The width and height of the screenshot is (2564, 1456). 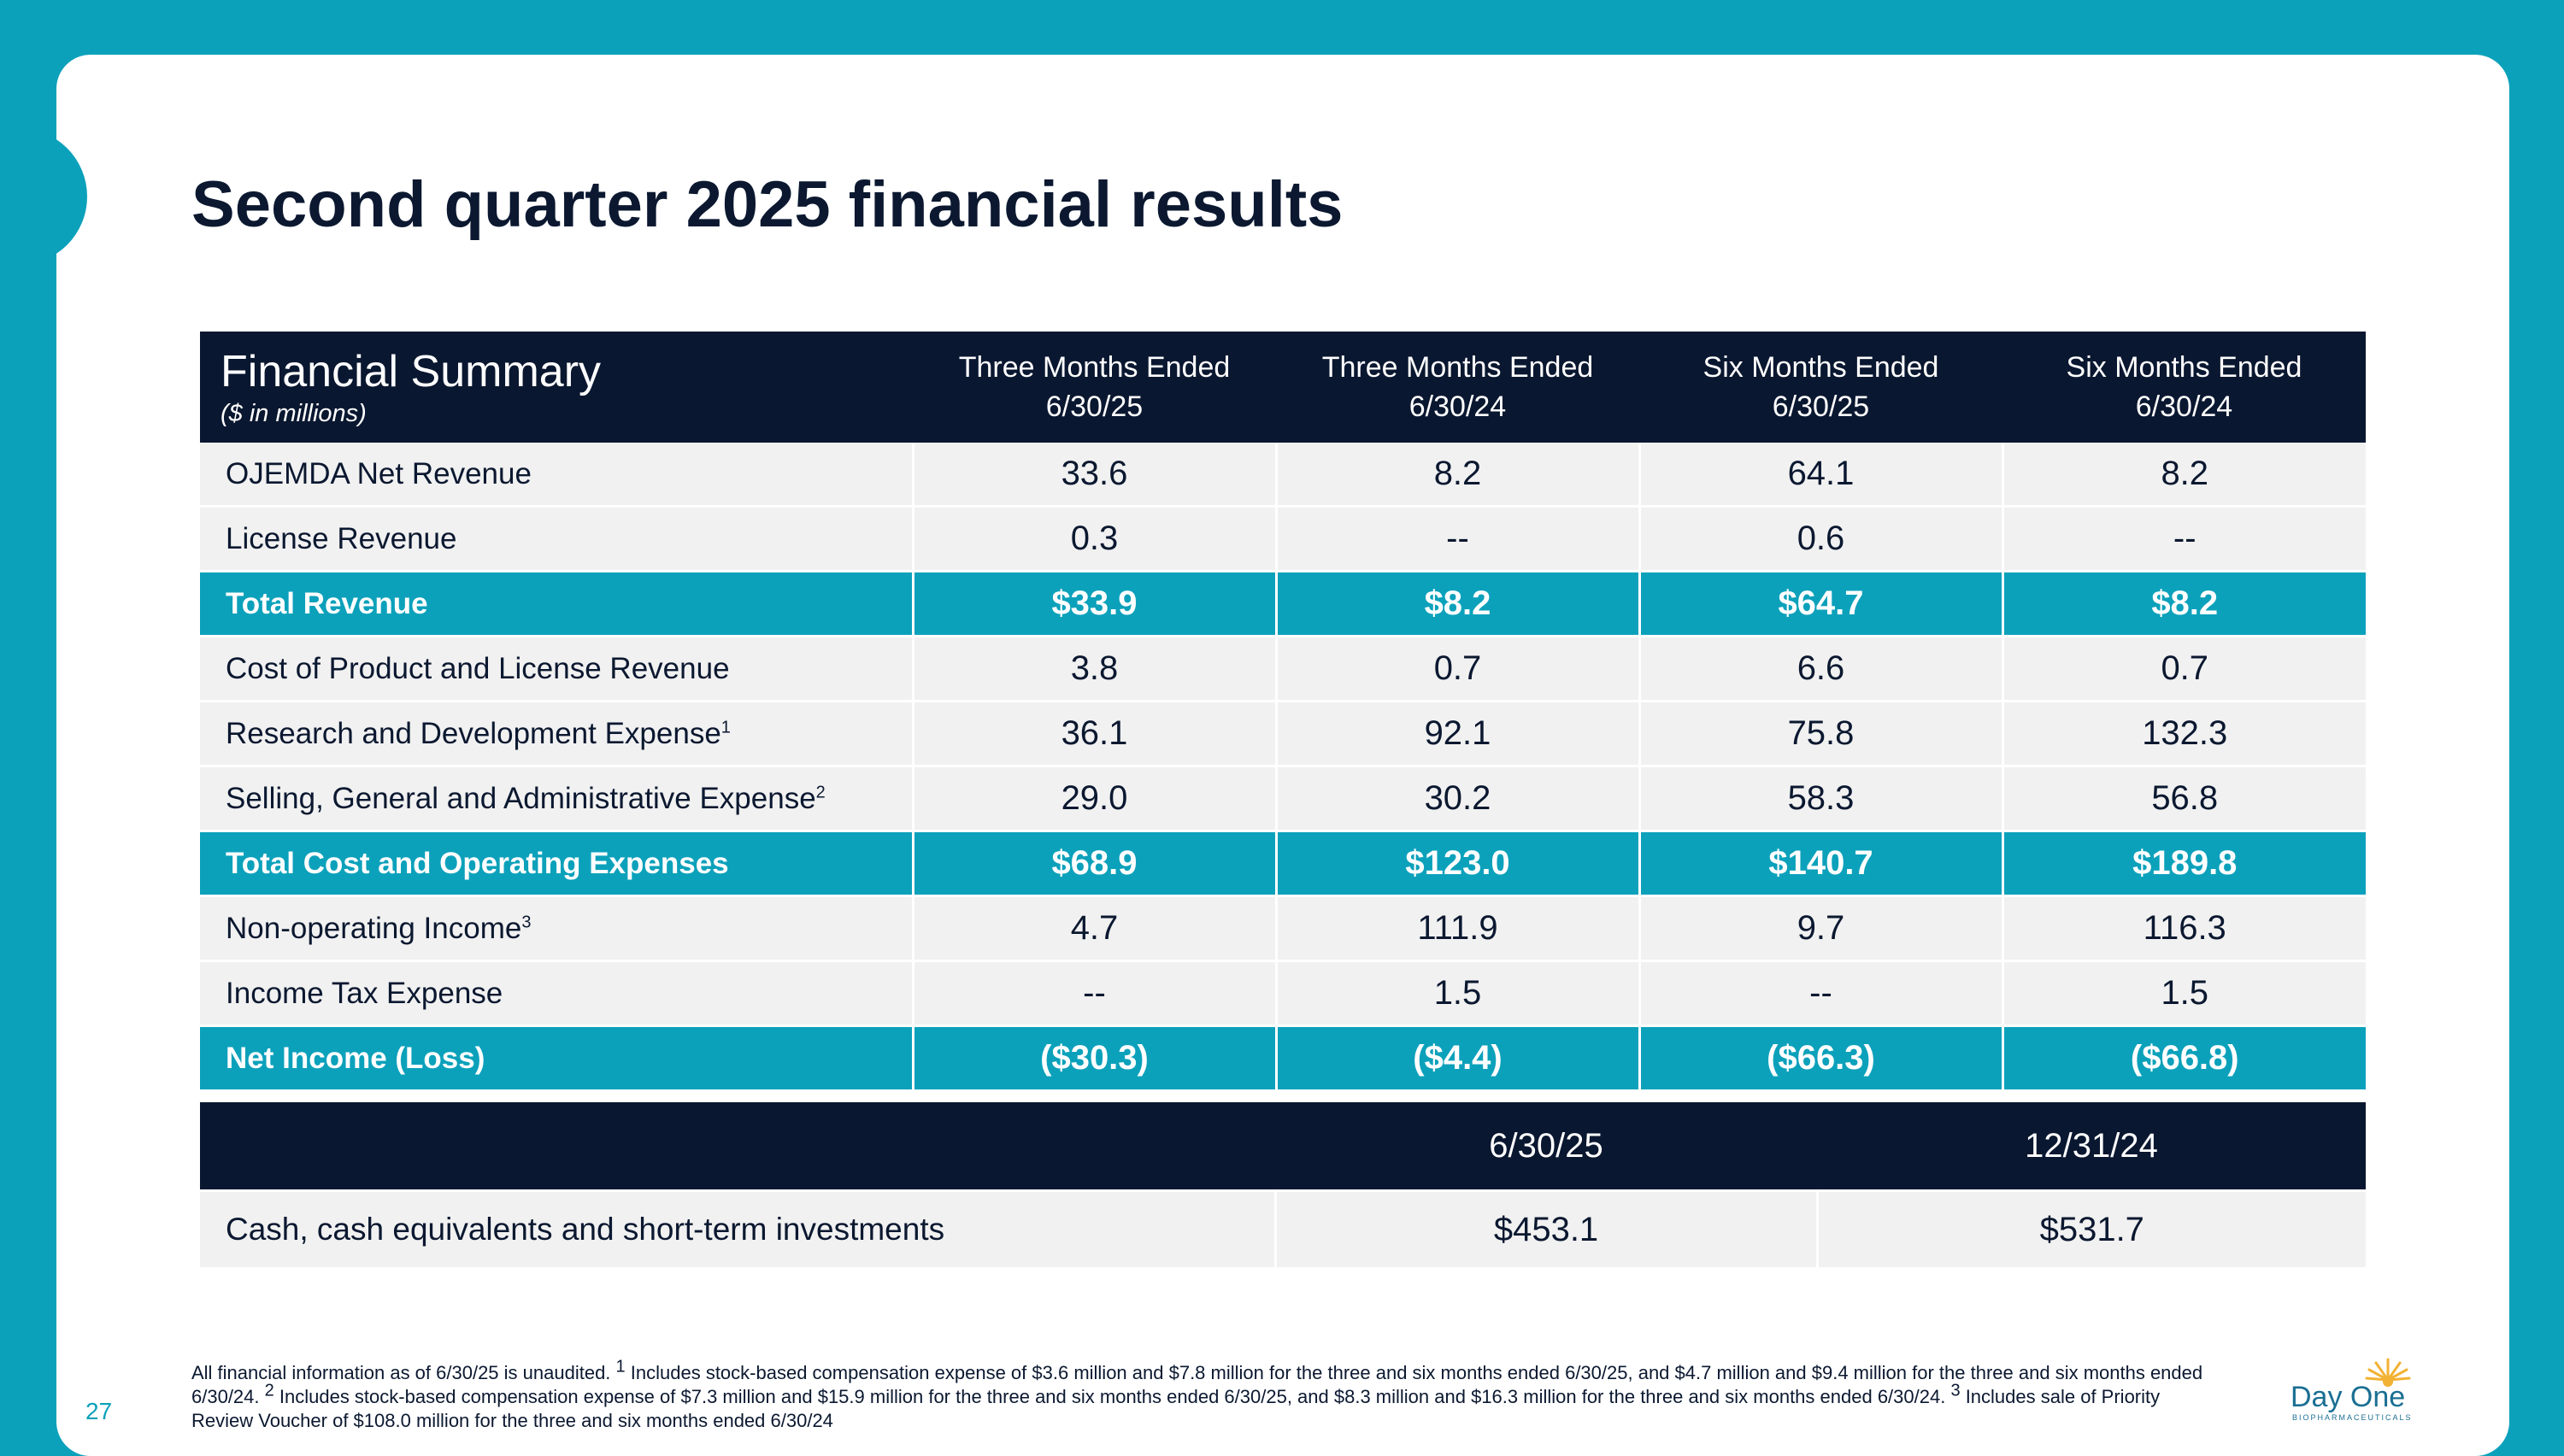 What do you see at coordinates (556, 864) in the screenshot?
I see `row-label: Total Cost and Operating Expenses` at bounding box center [556, 864].